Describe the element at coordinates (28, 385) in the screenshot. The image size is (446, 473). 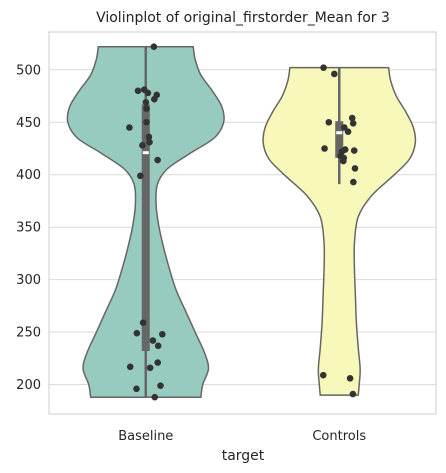
I see `y-tick-label: 200` at that location.